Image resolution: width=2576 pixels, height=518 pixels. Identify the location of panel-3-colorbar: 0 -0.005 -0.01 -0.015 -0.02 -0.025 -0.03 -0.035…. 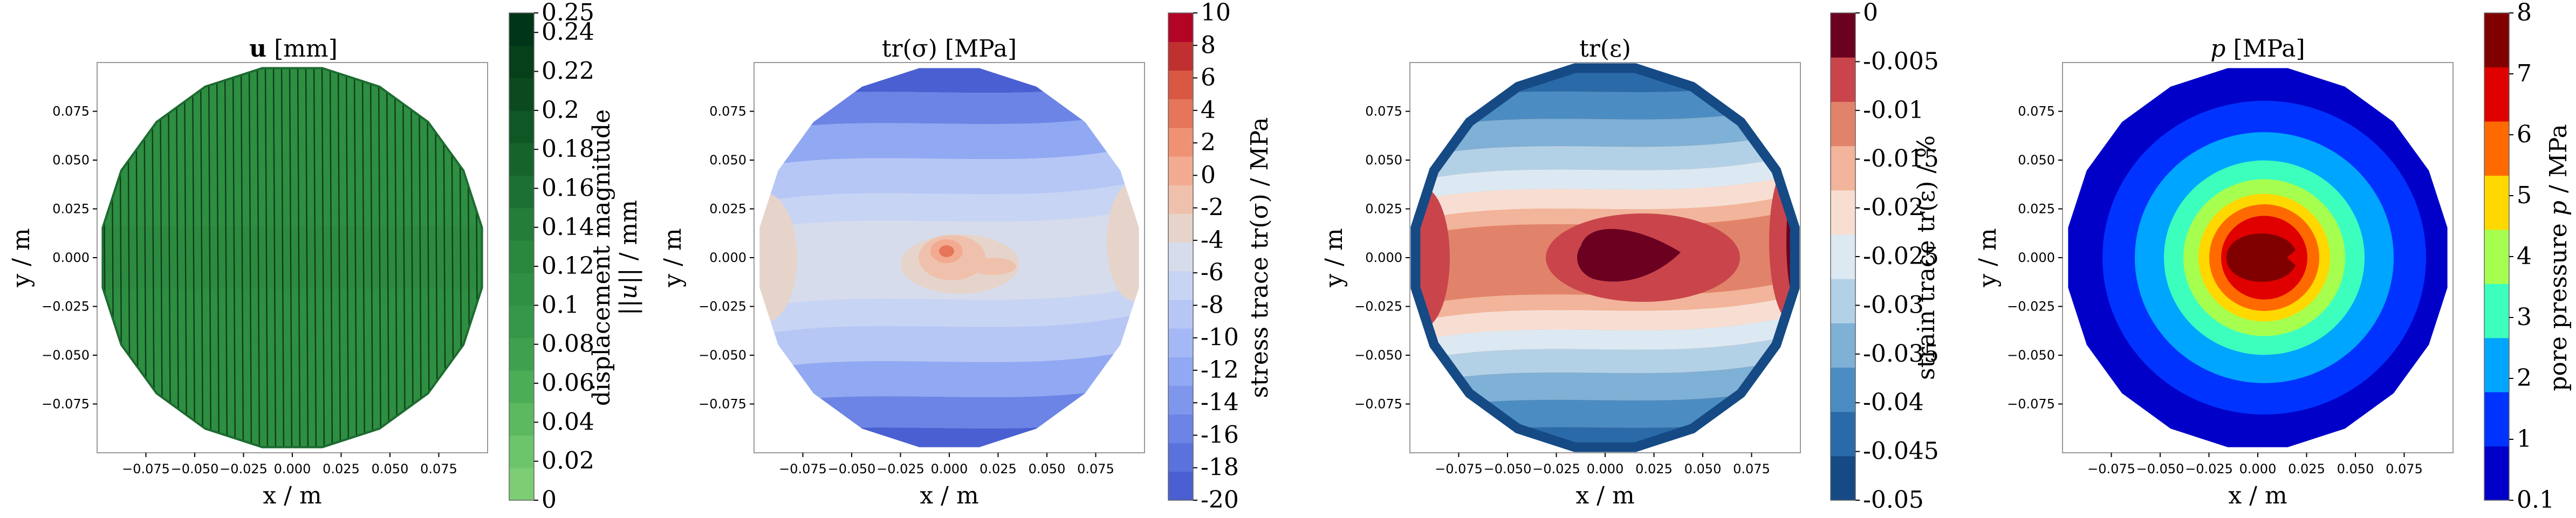
(1884, 257).